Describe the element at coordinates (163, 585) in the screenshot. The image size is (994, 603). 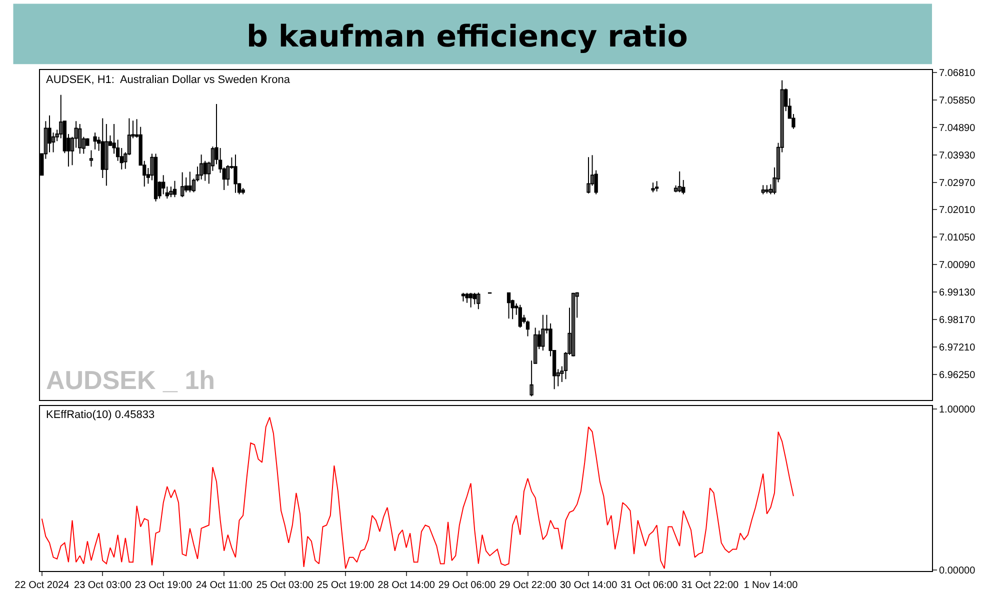
I see `x-tick-label: 23 Oct 19:00` at that location.